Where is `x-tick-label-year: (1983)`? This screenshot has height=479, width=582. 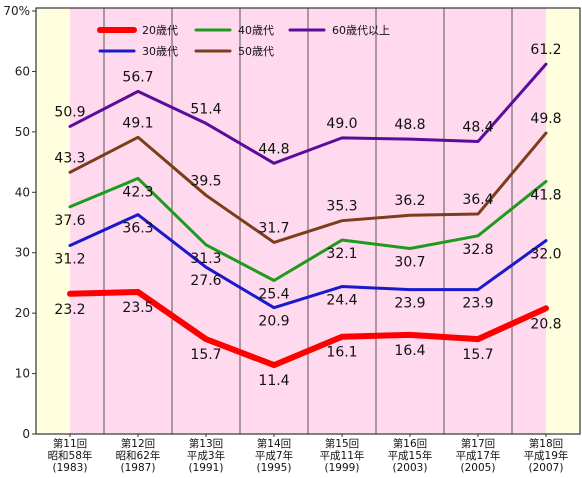
x-tick-label-year: (1983) is located at coordinates (70, 468).